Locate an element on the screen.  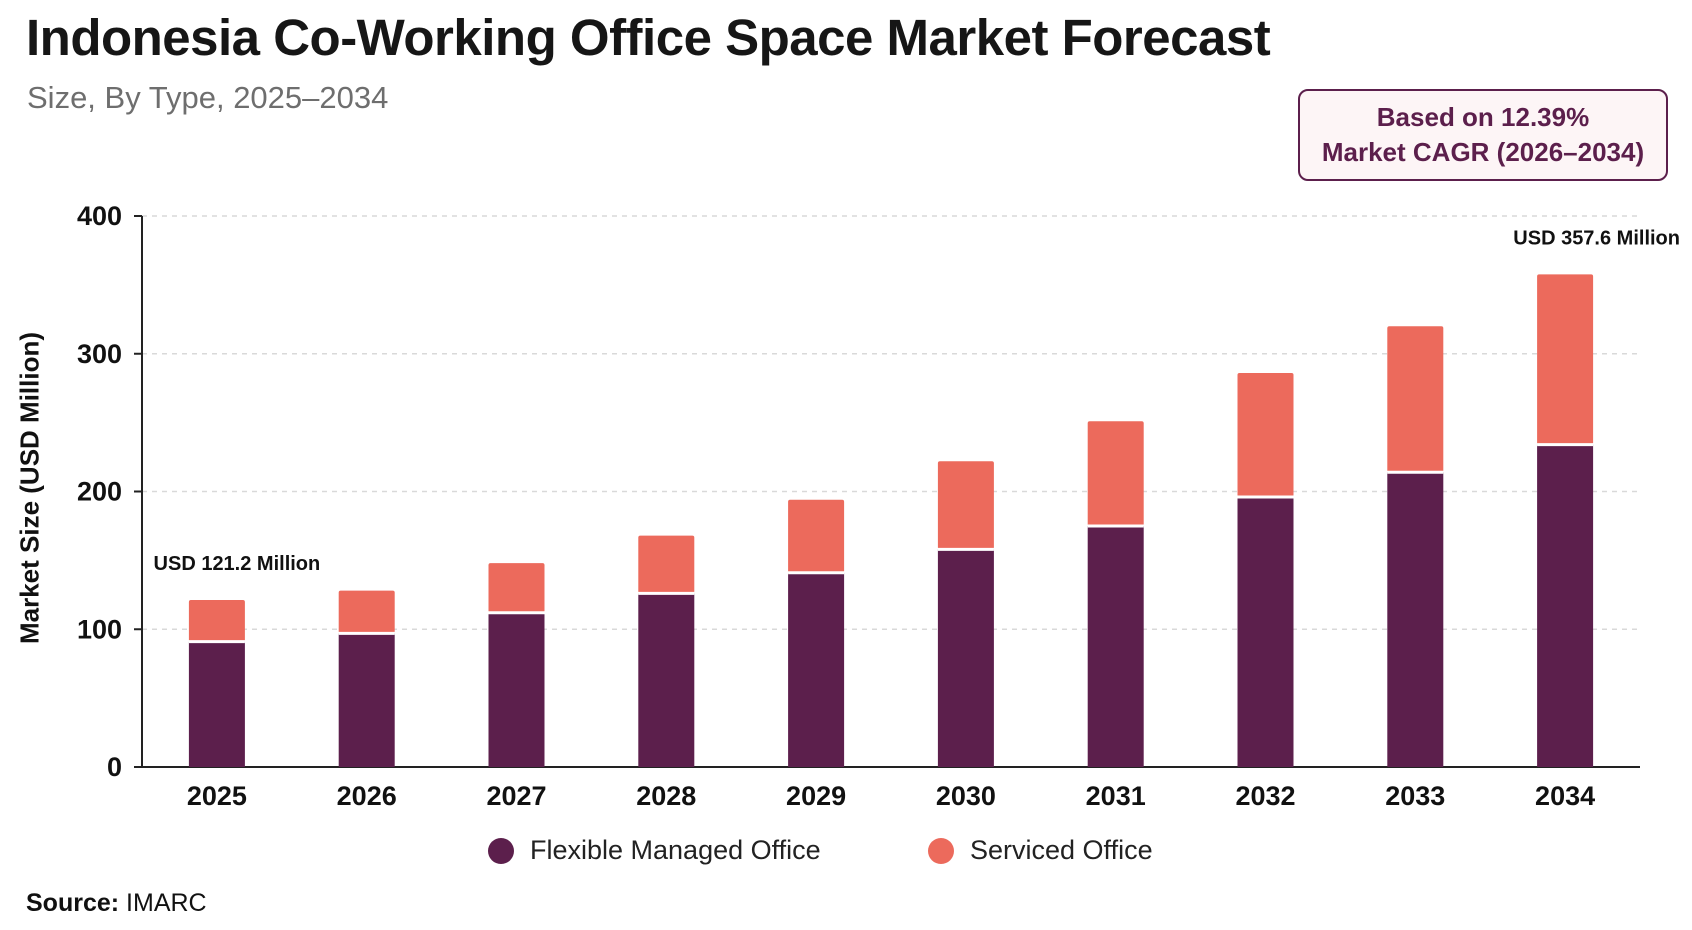
x-tick-label: 2027 is located at coordinates (516, 796).